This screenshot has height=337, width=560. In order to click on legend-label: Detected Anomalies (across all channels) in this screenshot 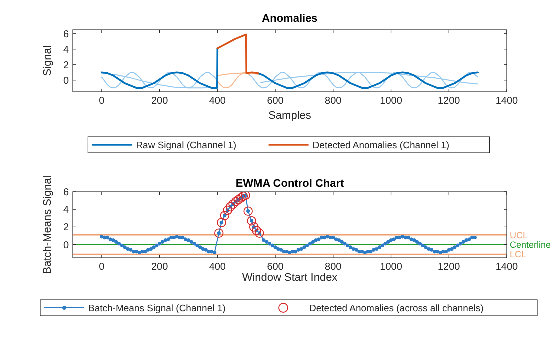, I will do `click(397, 308)`.